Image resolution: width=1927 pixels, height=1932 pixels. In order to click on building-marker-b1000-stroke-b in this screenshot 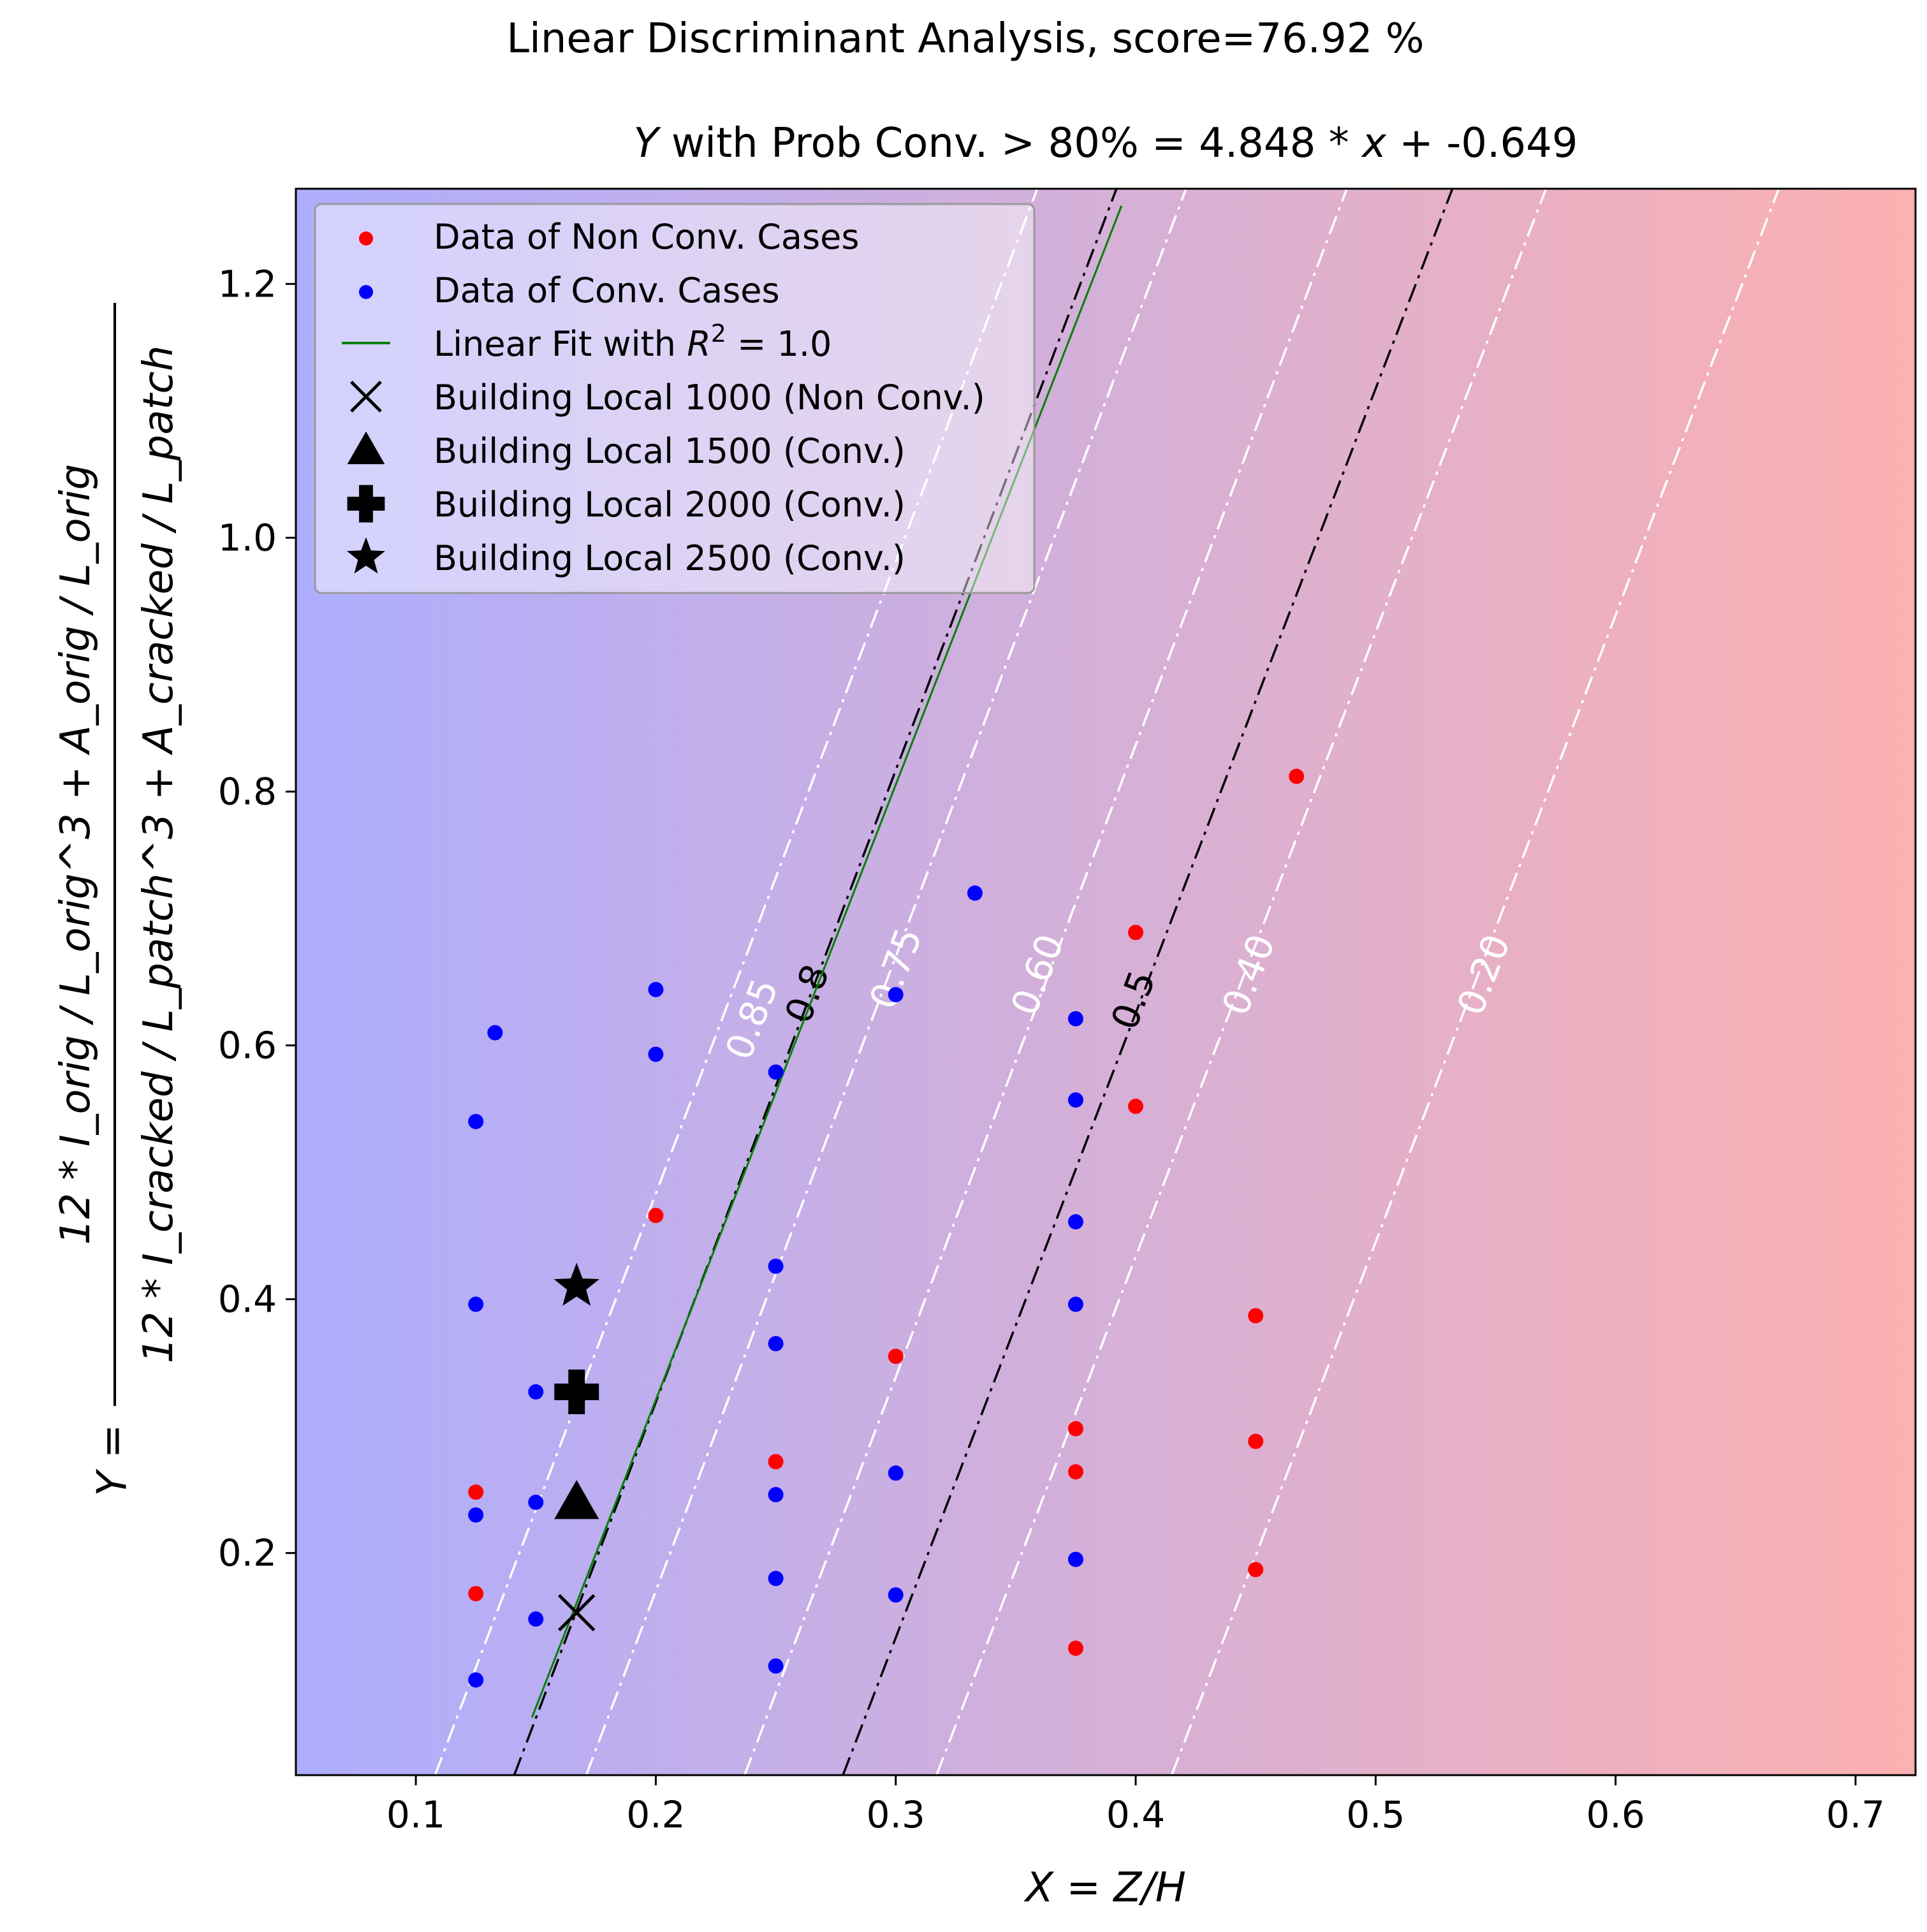, I will do `click(576, 1612)`.